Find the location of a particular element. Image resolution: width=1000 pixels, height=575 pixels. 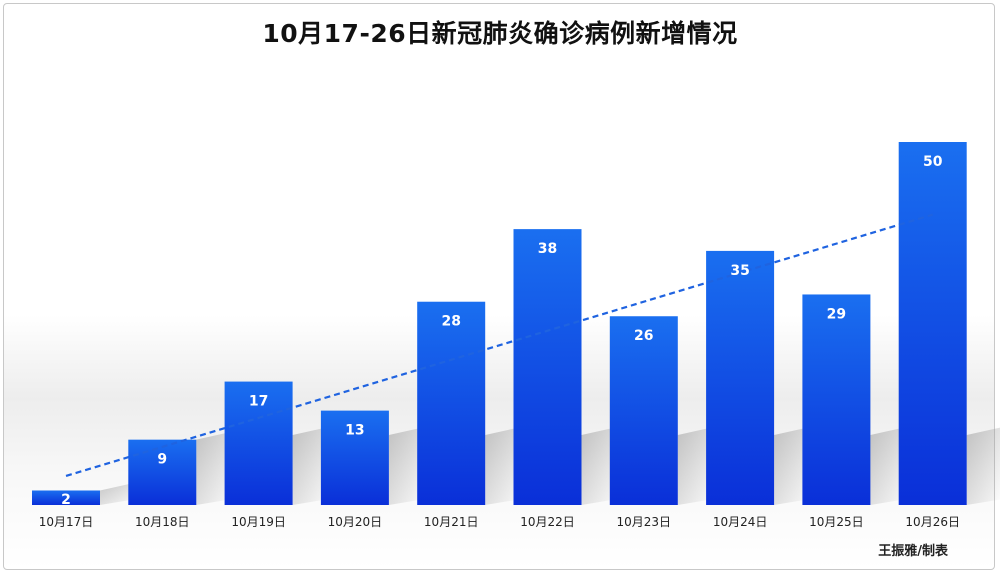

x-tick-label: 10月25日 is located at coordinates (836, 522).